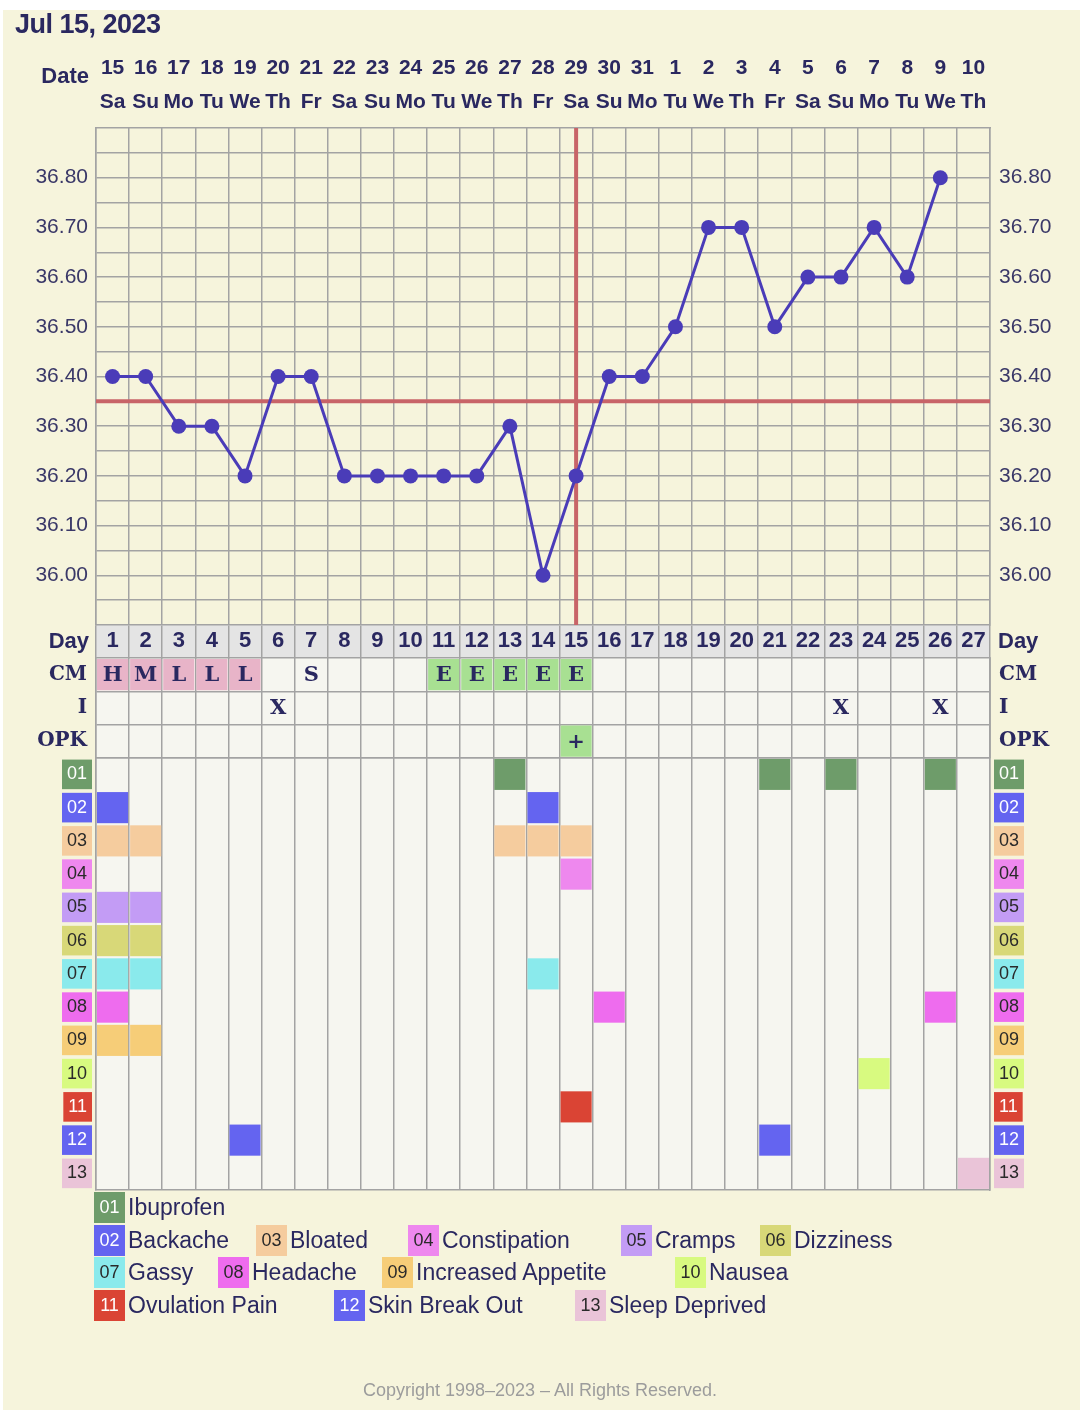  What do you see at coordinates (61, 574) in the screenshot?
I see `y-tick-label: 36.00` at bounding box center [61, 574].